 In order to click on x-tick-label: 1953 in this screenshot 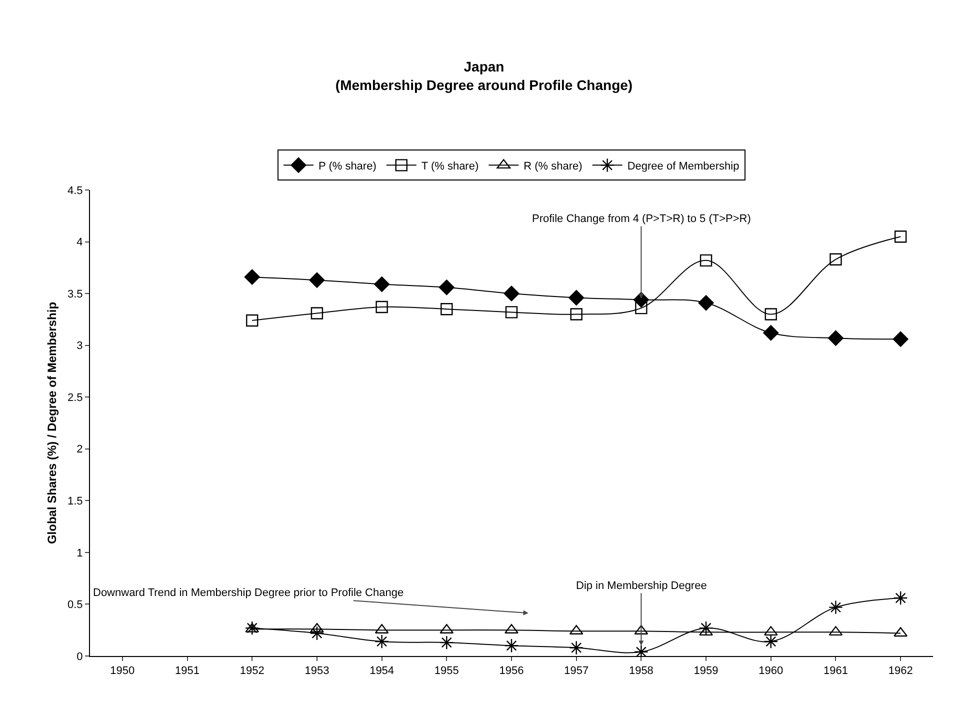, I will do `click(317, 671)`.